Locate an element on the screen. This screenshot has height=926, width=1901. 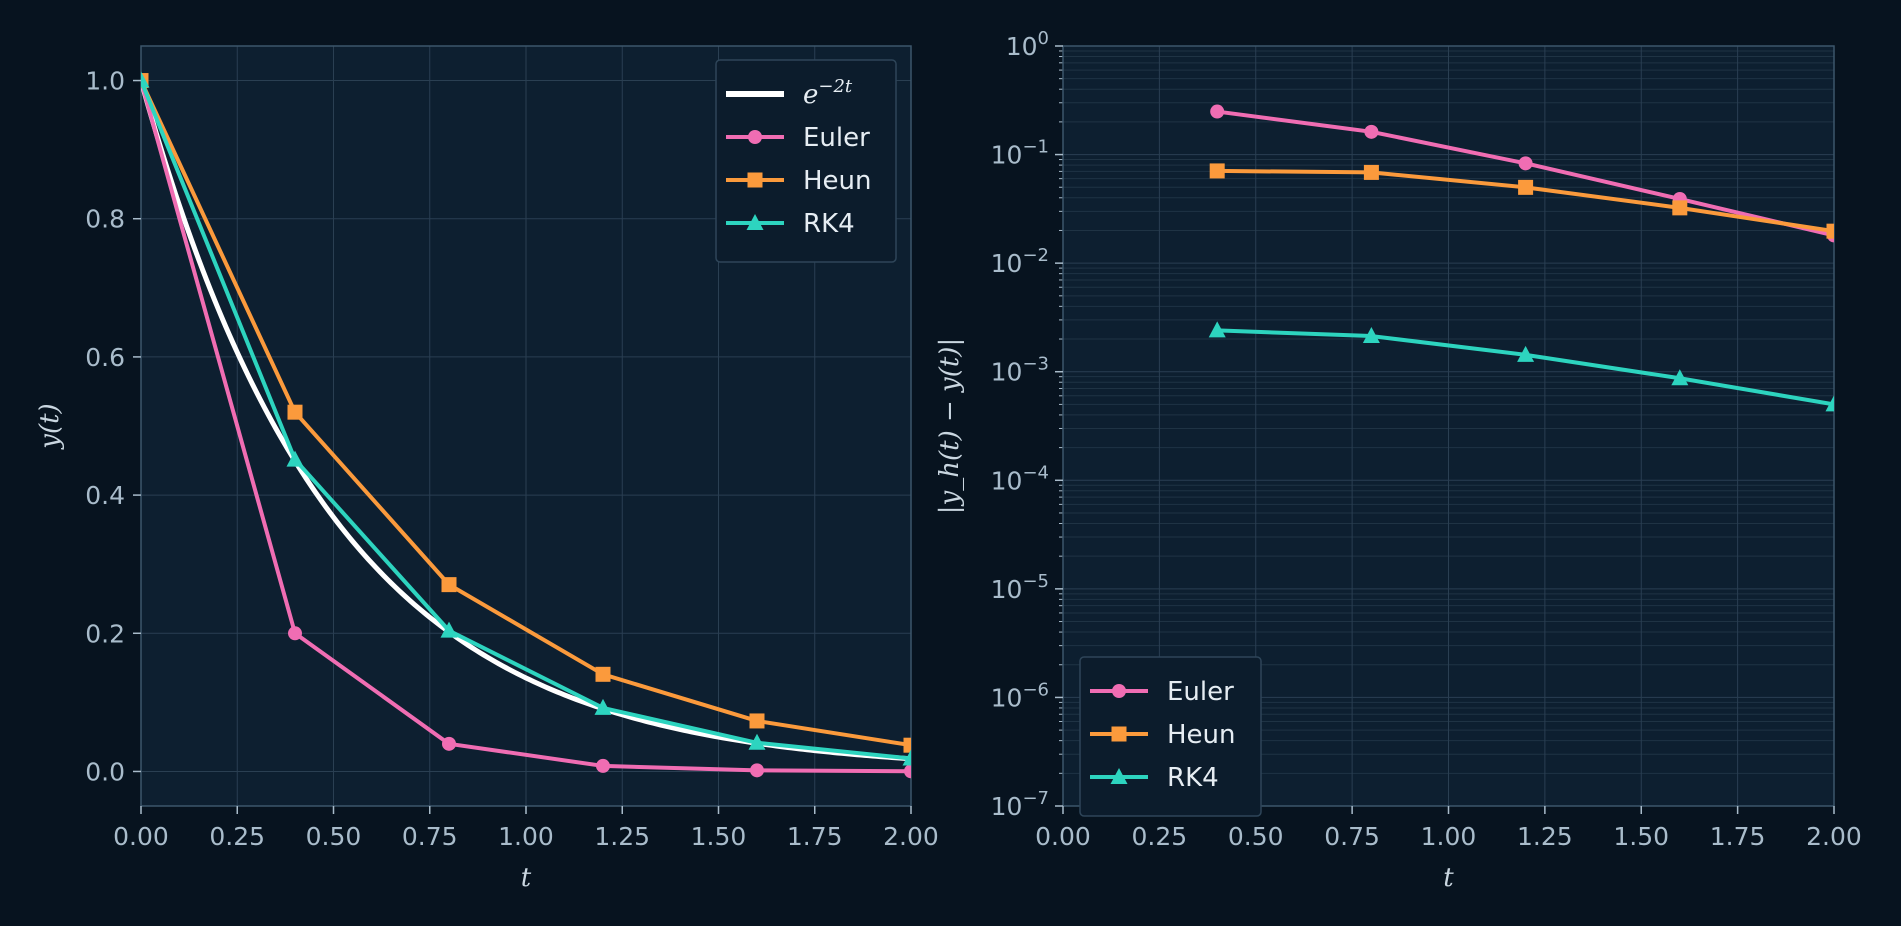
y-tick-label: 1.0 is located at coordinates (105, 81).